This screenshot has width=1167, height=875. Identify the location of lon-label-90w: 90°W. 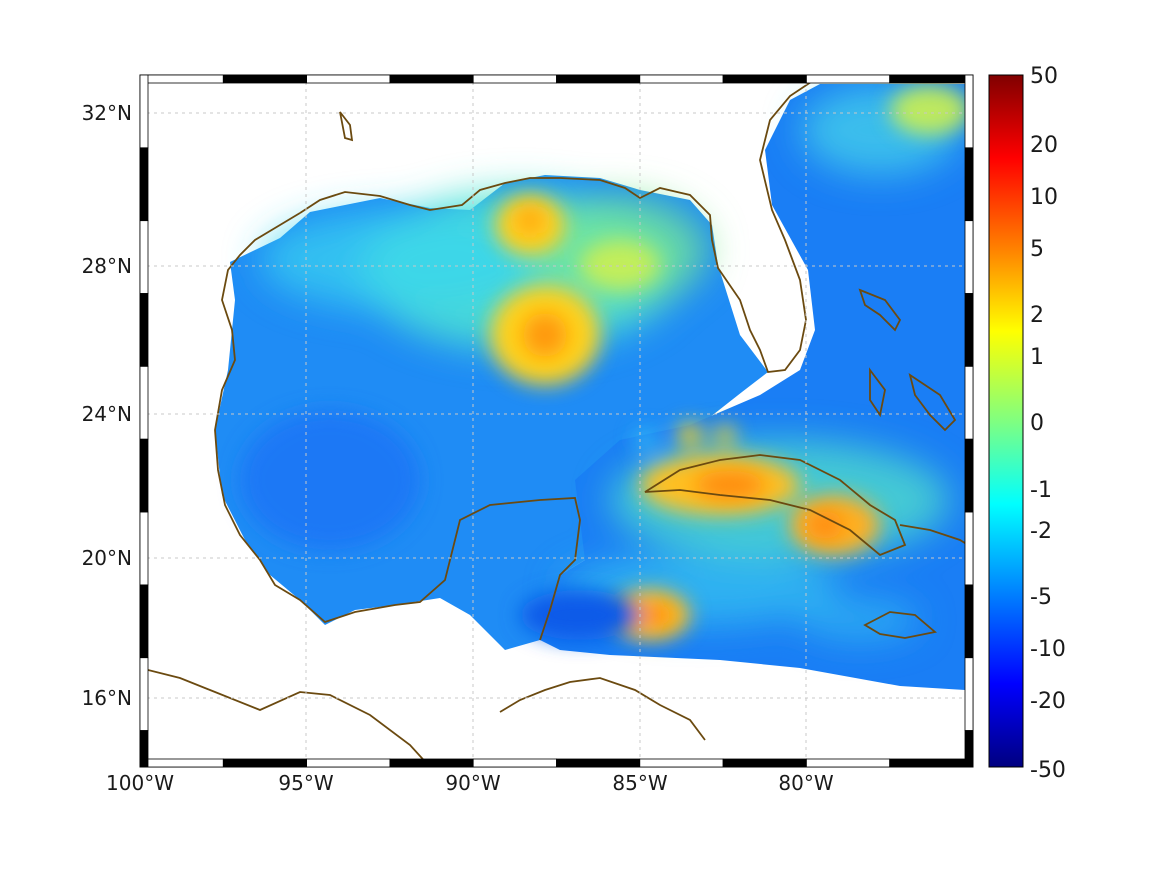
(472, 783).